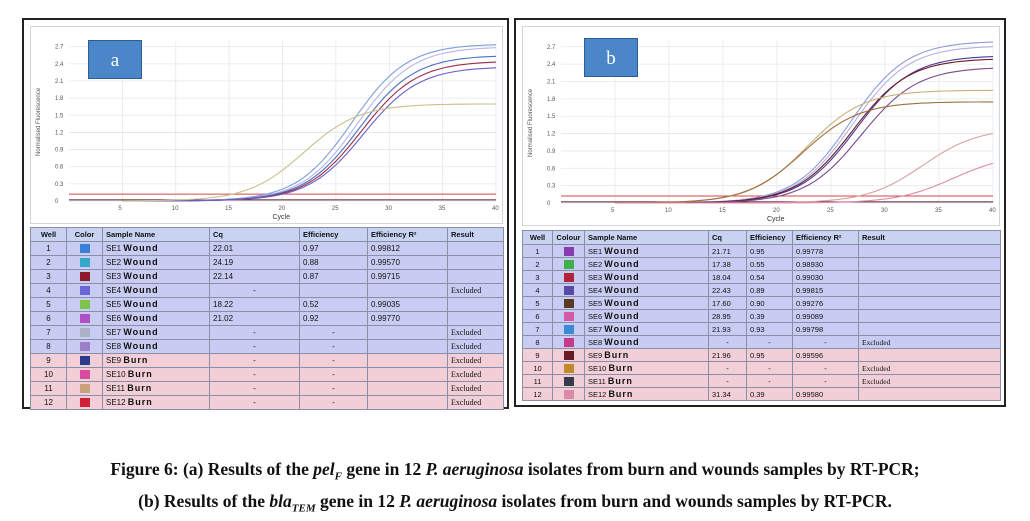 The width and height of the screenshot is (1030, 521). Describe the element at coordinates (646, 251) in the screenshot. I see `sample-name-cell: SE1 Wound` at that location.